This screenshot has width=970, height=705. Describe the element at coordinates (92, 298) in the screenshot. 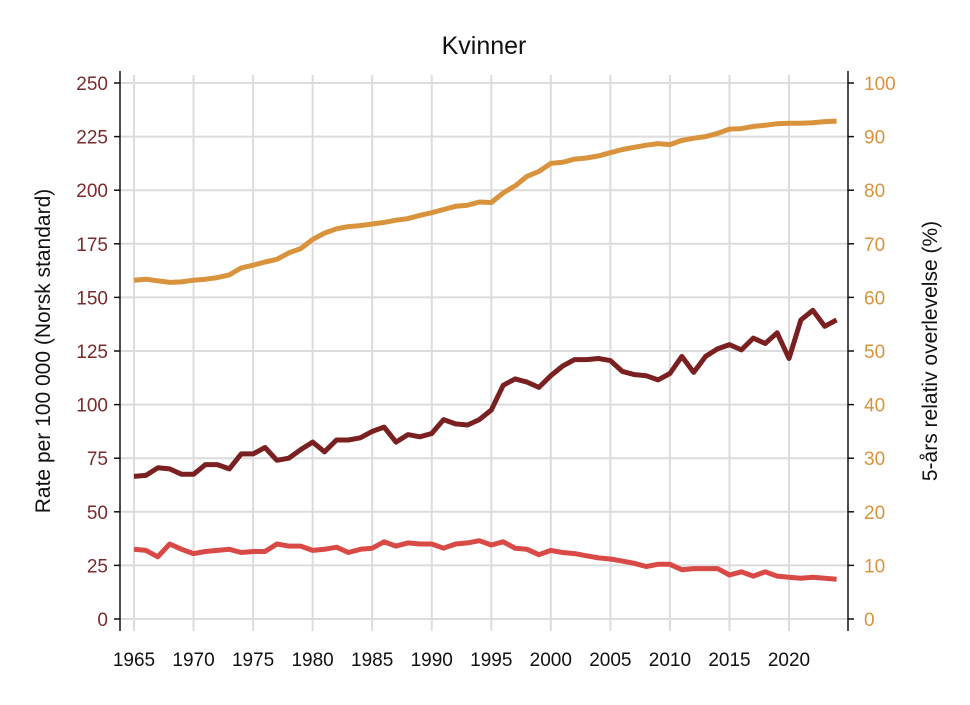

I see `y-tick-label: 150` at that location.